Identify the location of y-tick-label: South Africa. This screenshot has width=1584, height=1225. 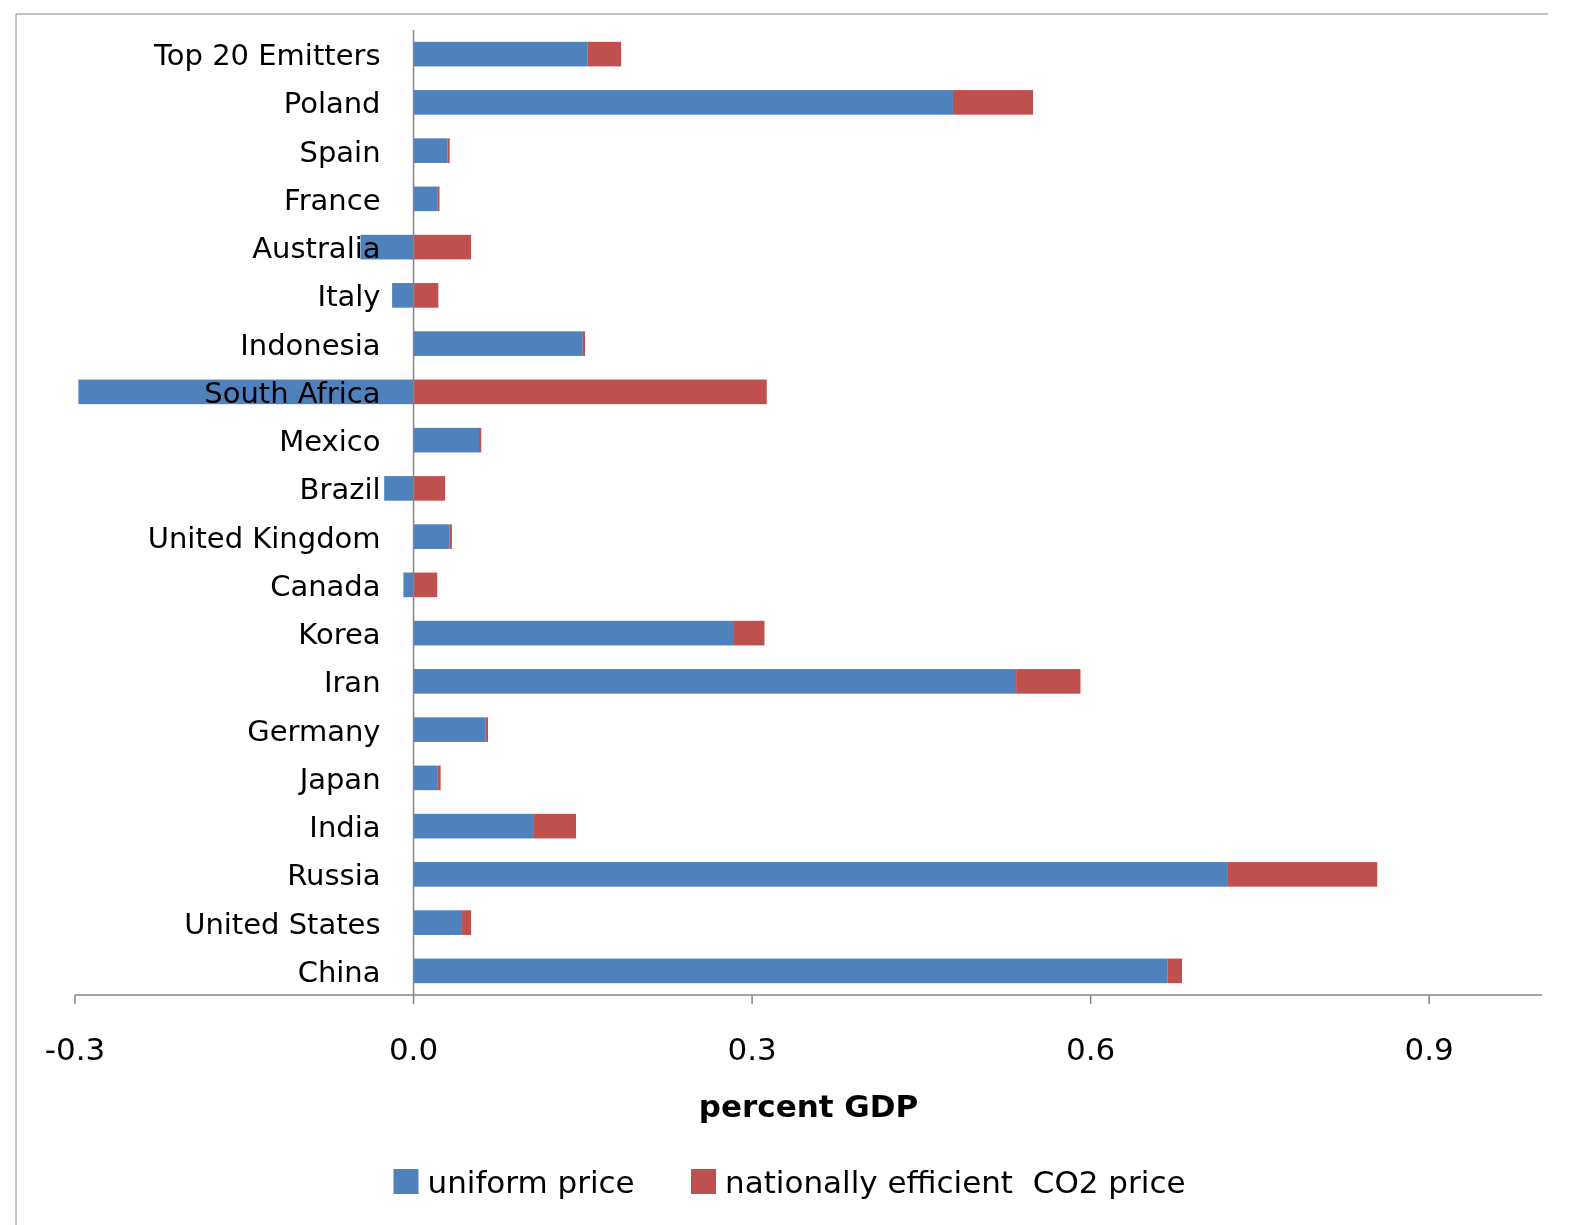
(292, 392).